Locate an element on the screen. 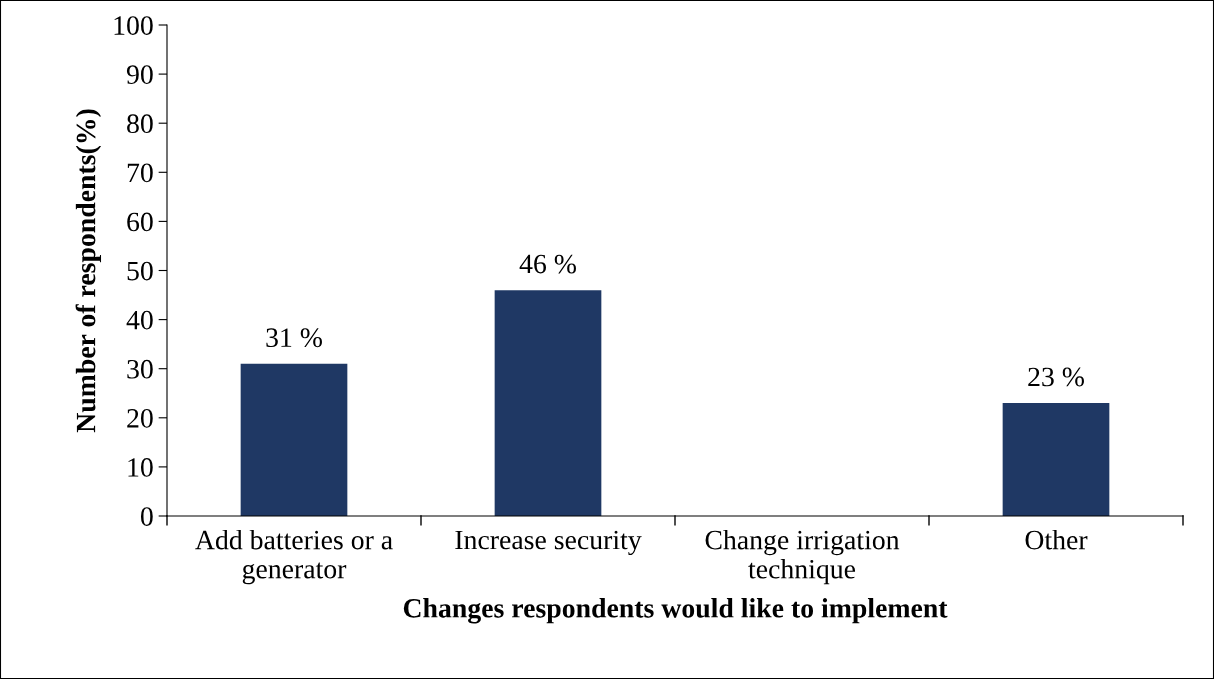 The image size is (1214, 679). x-tick-label: Other is located at coordinates (1056, 539).